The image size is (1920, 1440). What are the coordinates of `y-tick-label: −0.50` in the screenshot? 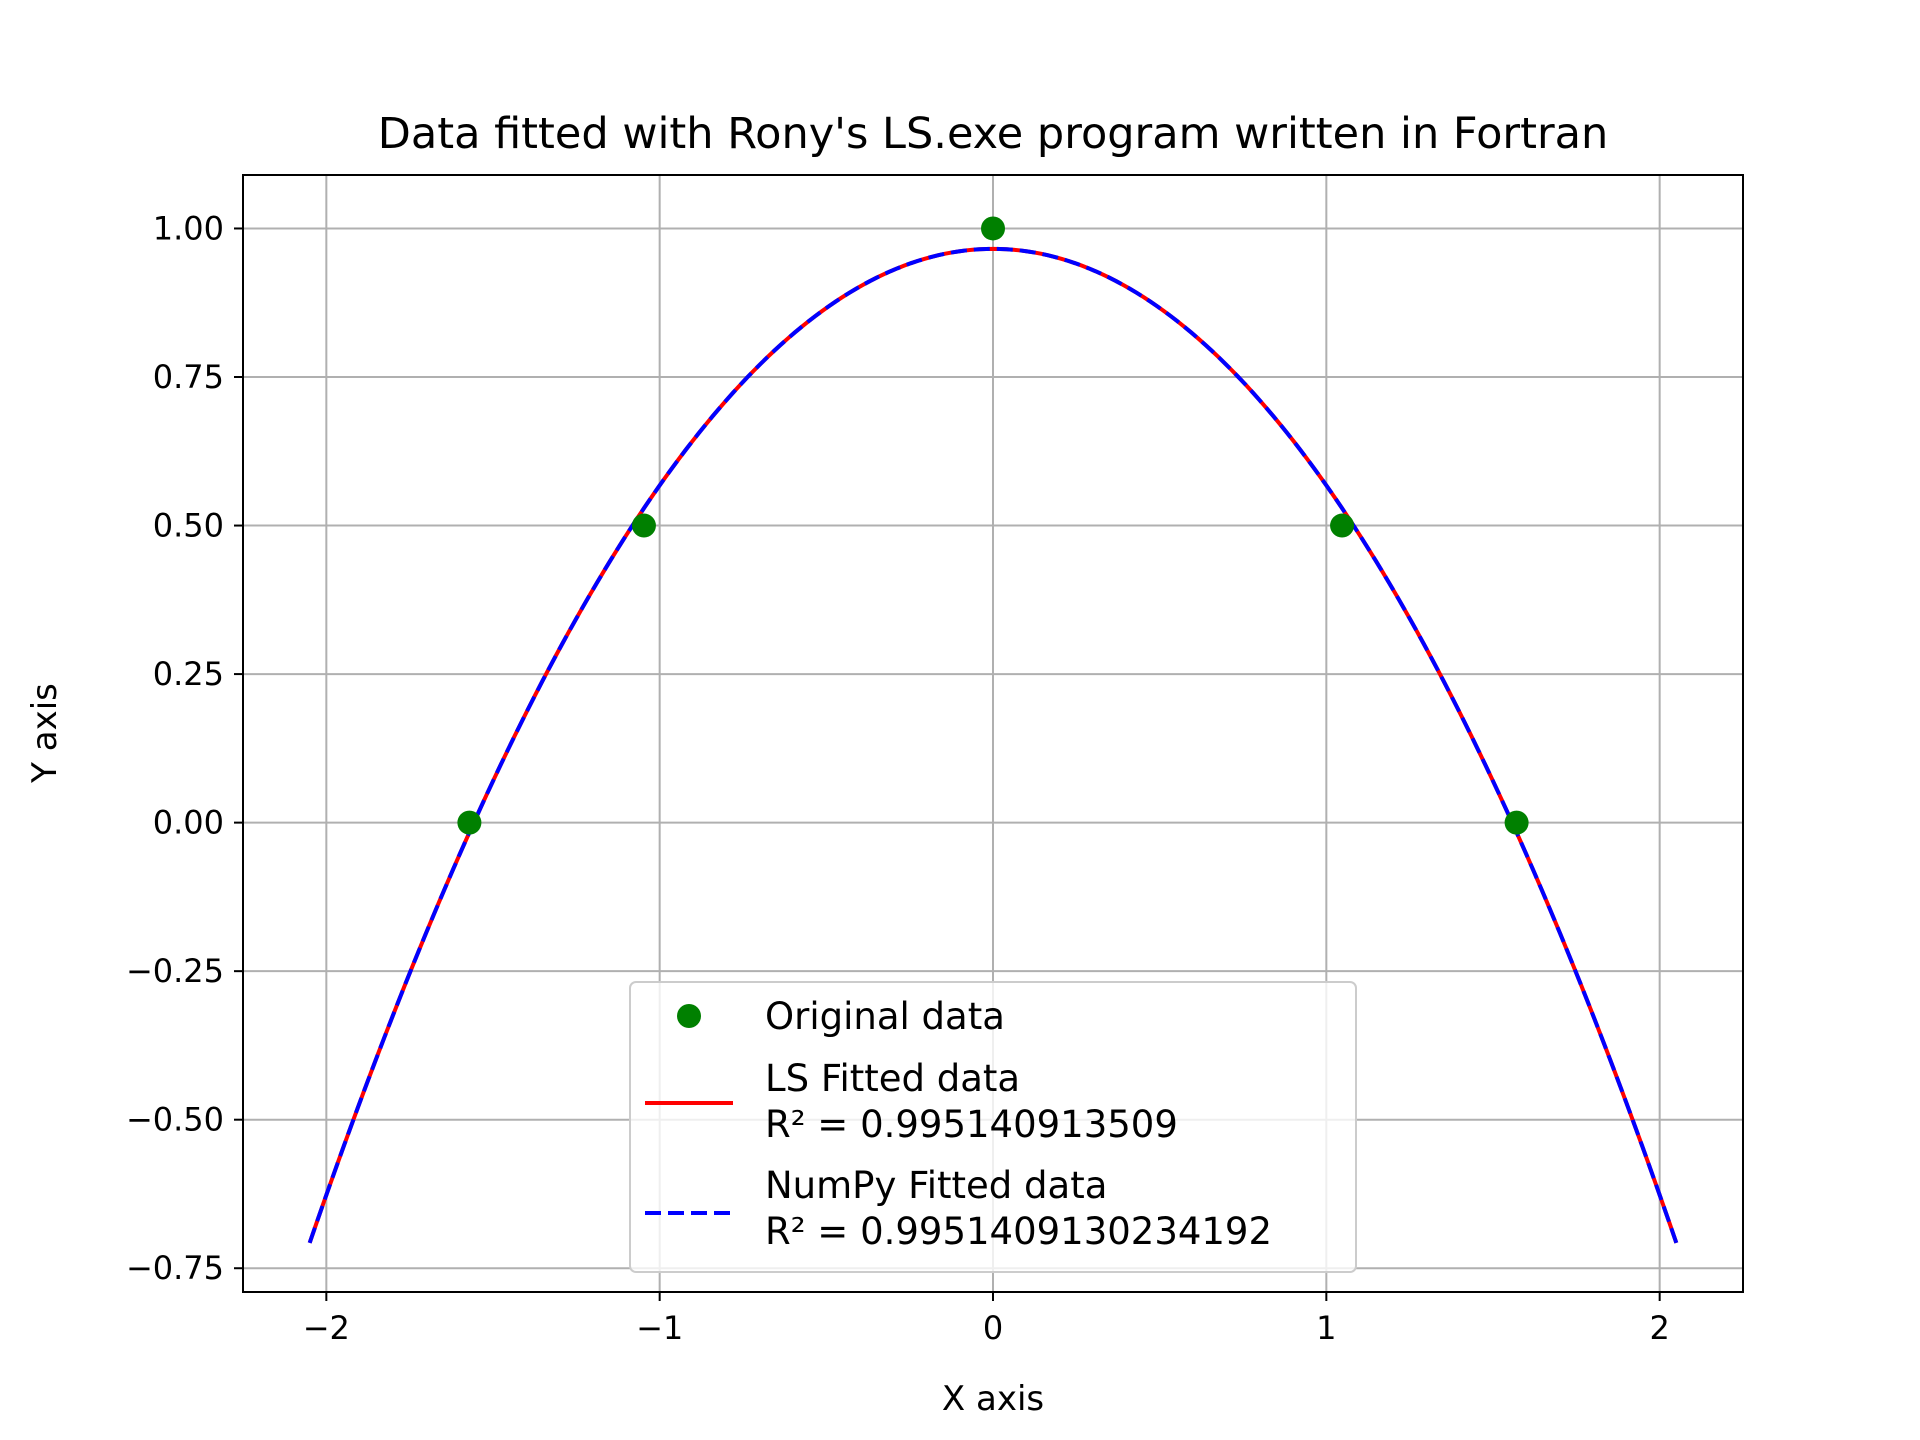 It's located at (175, 1120).